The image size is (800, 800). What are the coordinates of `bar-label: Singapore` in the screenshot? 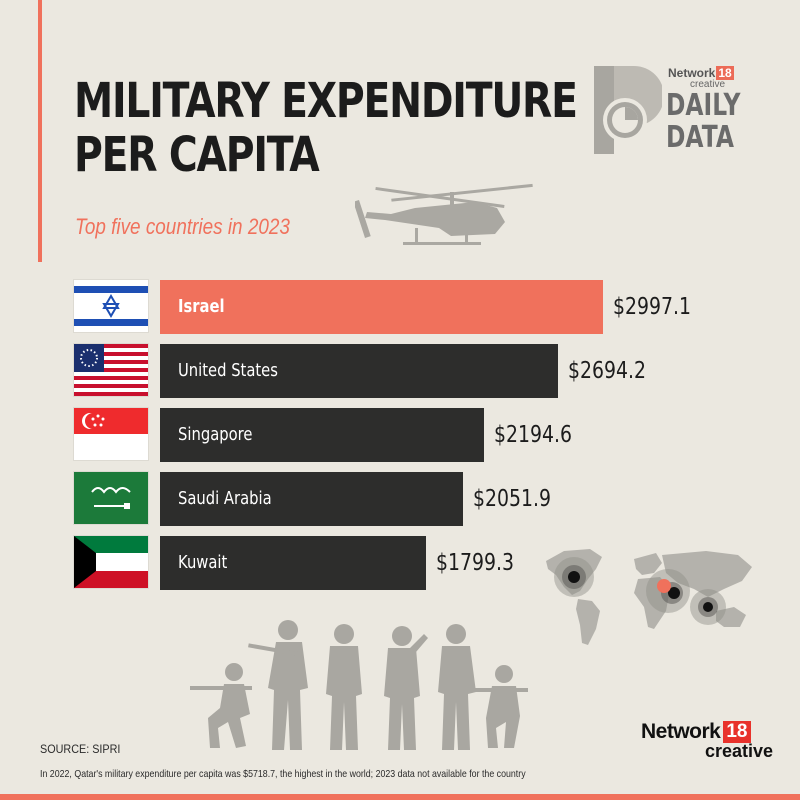 It's located at (215, 434).